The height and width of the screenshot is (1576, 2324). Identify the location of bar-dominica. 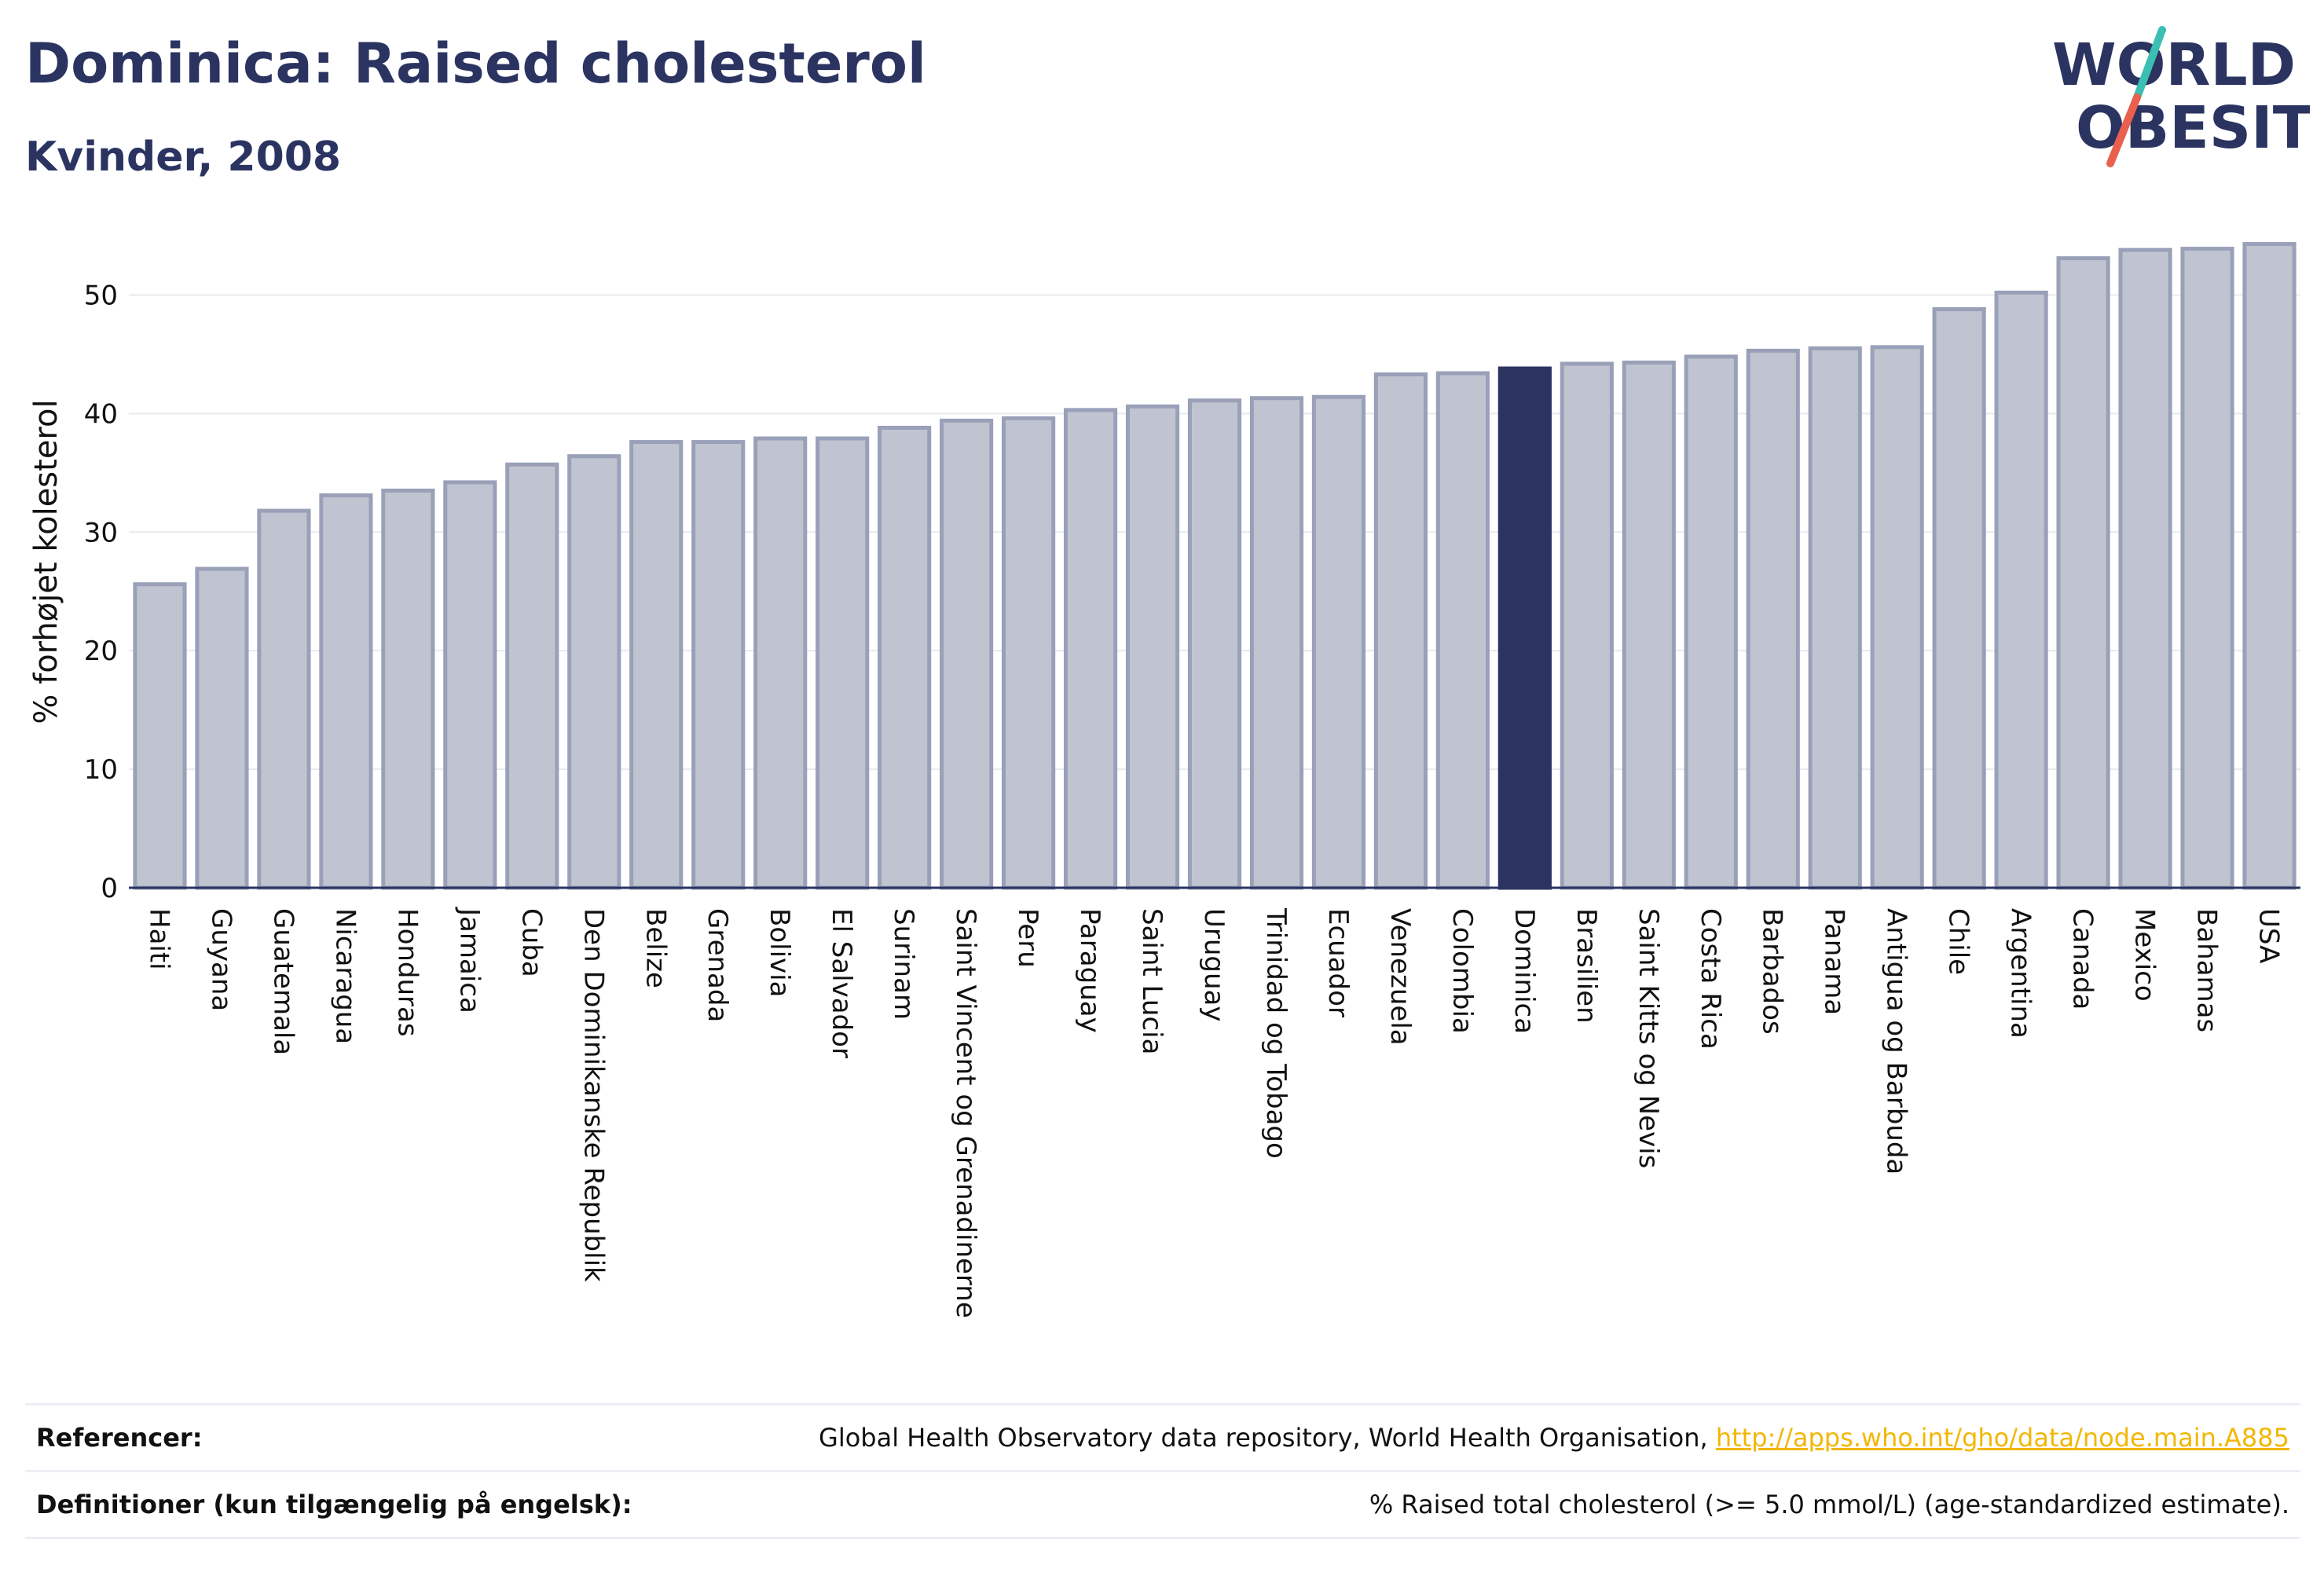
(1524, 628).